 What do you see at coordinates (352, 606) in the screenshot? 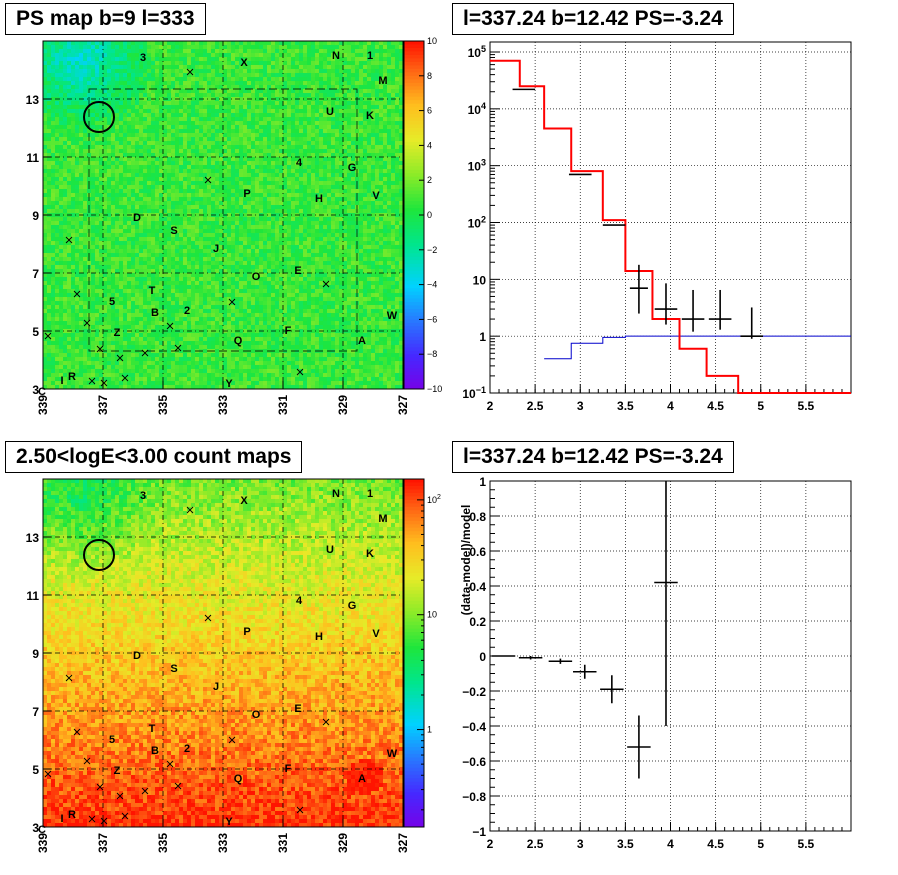
I see `source-label: G` at bounding box center [352, 606].